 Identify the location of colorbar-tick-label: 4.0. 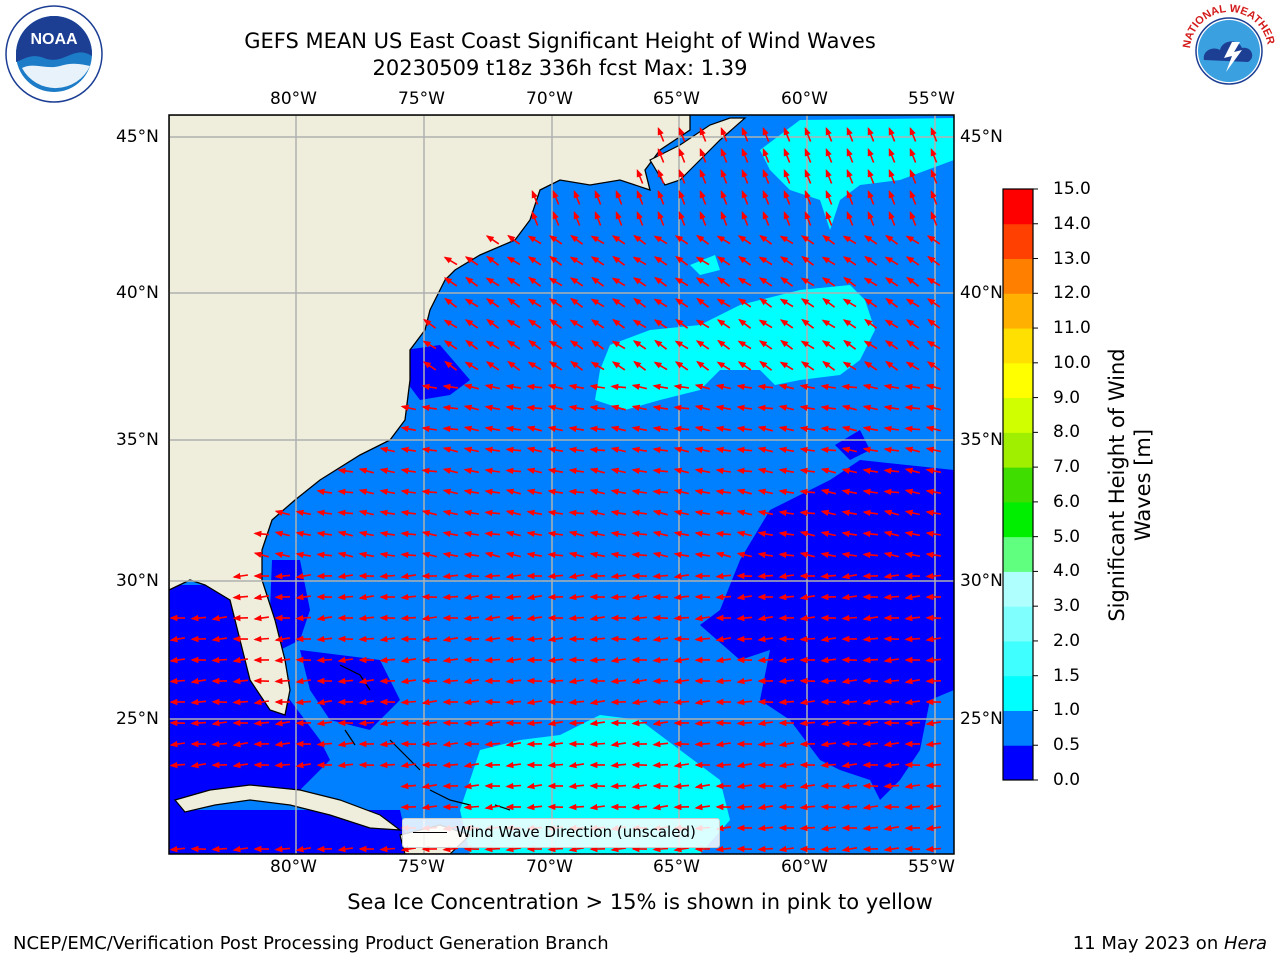
(1067, 571).